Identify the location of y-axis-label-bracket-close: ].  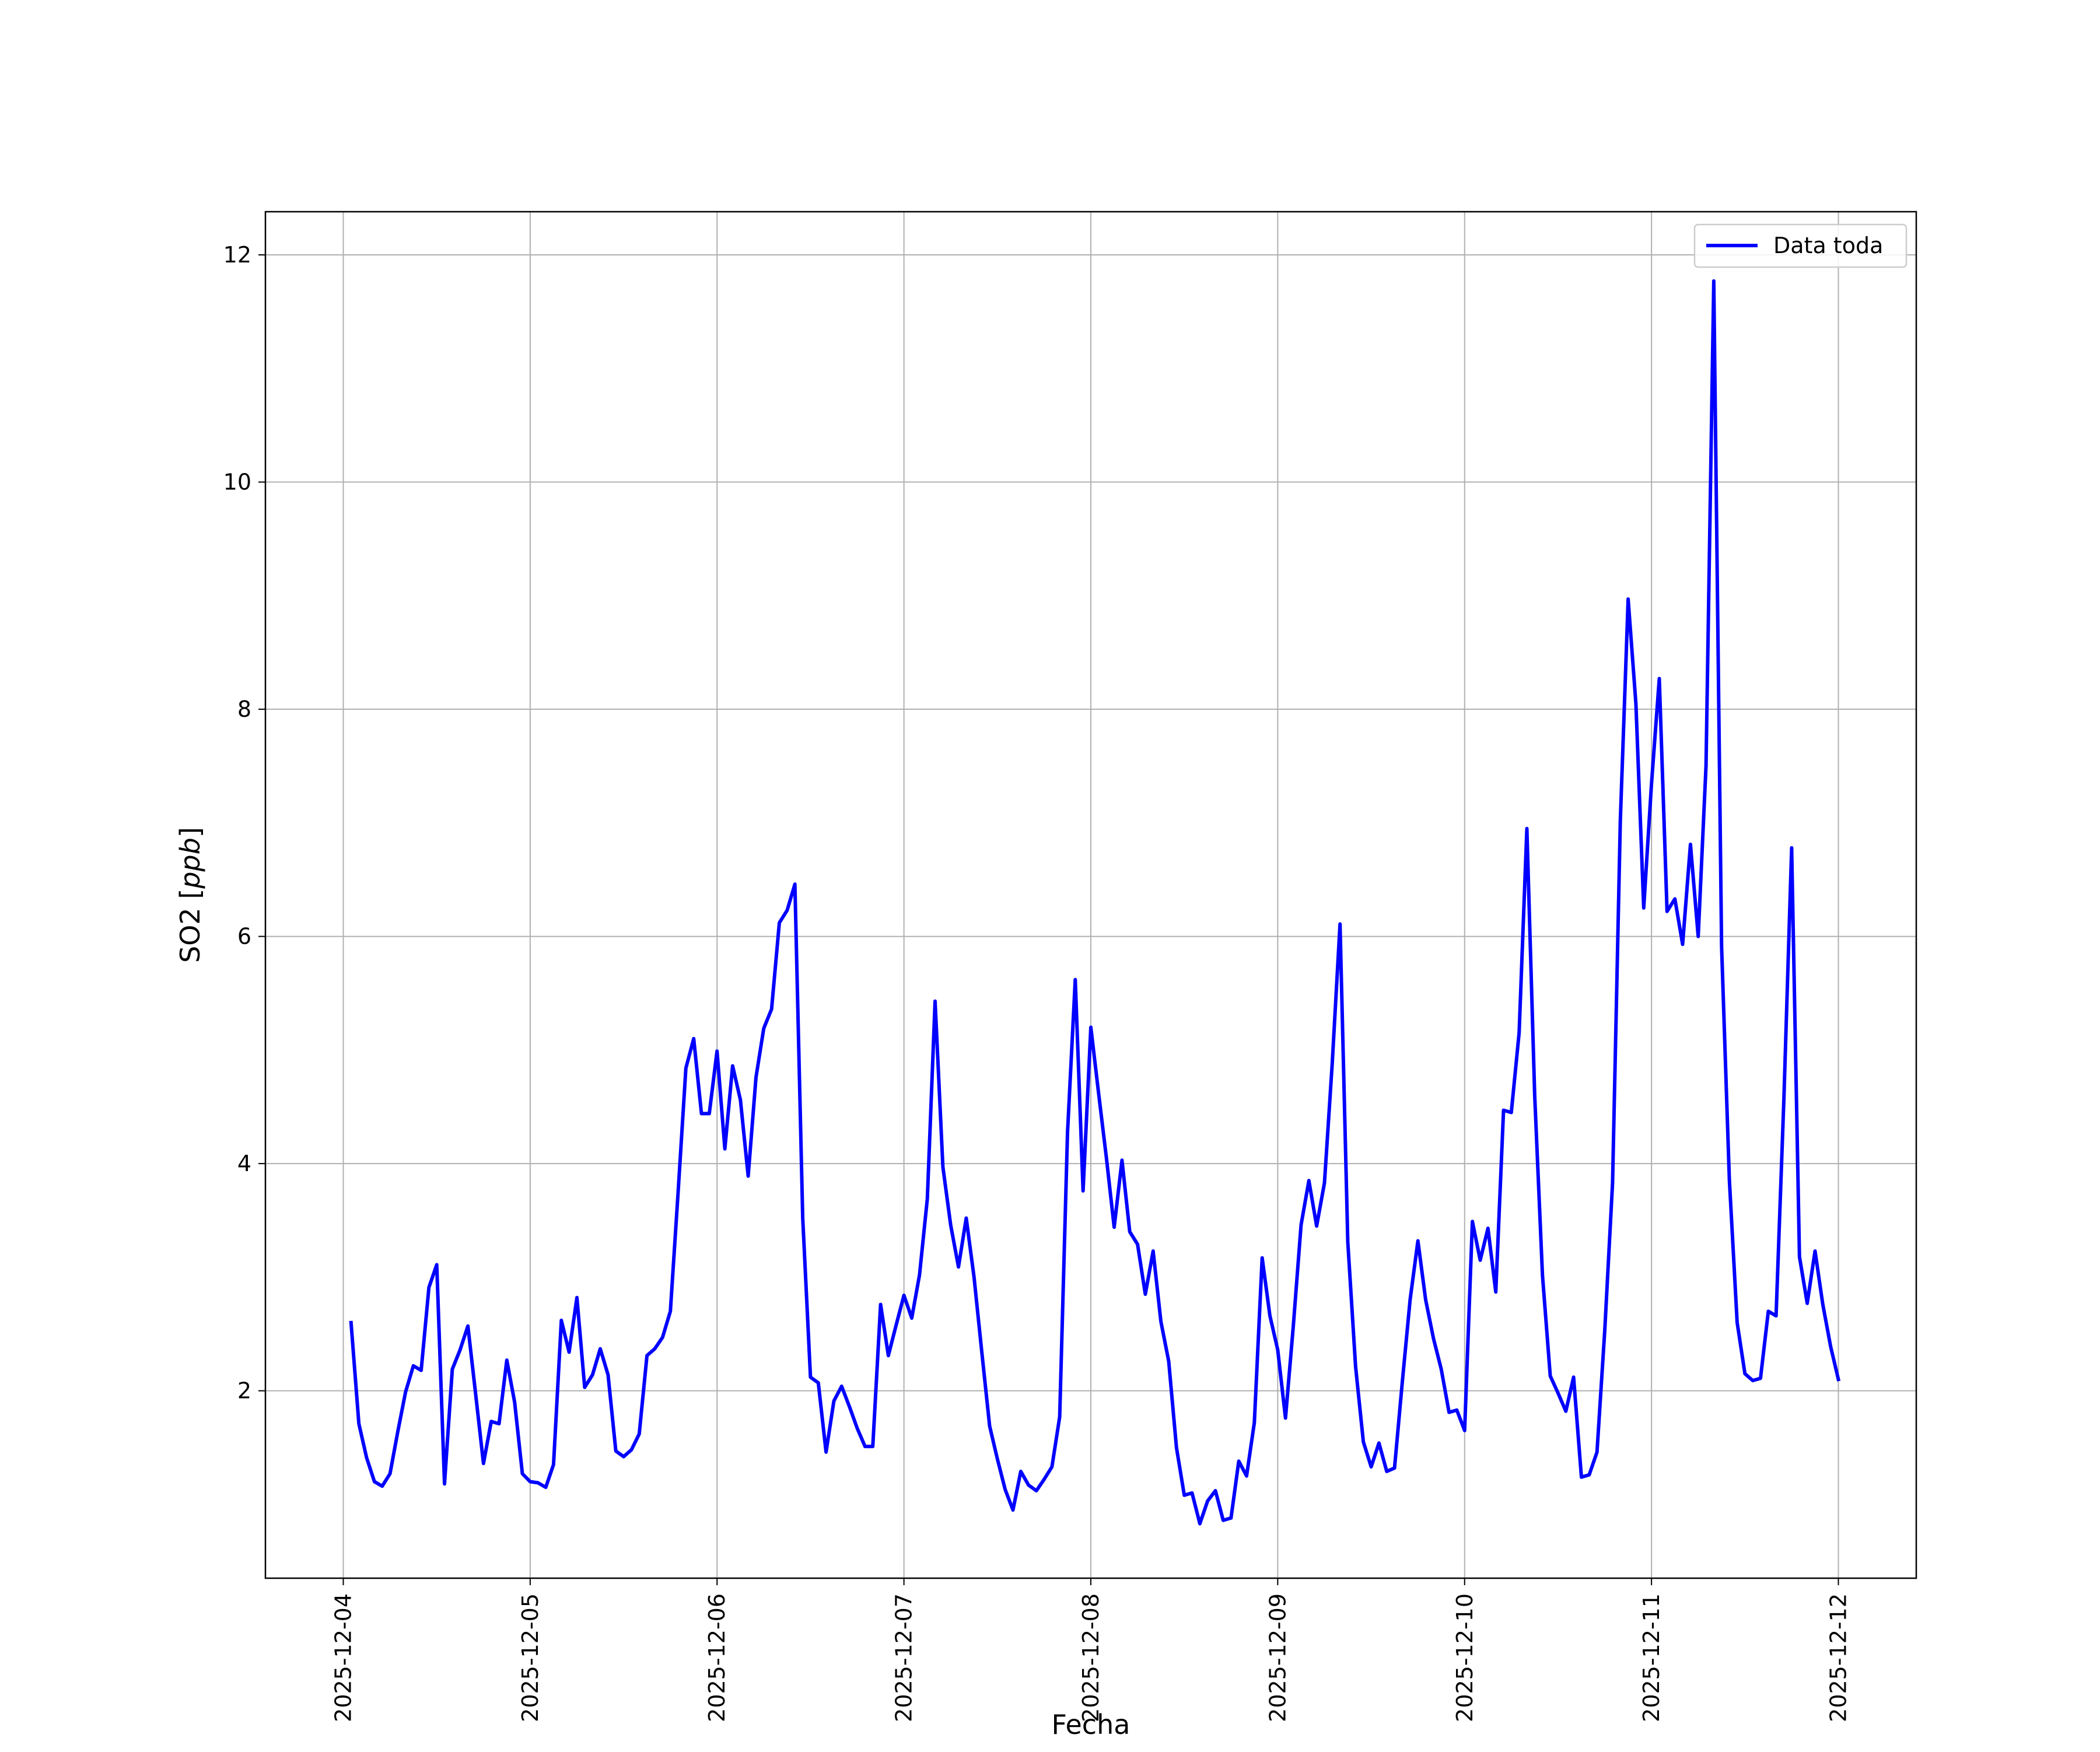
(190, 832).